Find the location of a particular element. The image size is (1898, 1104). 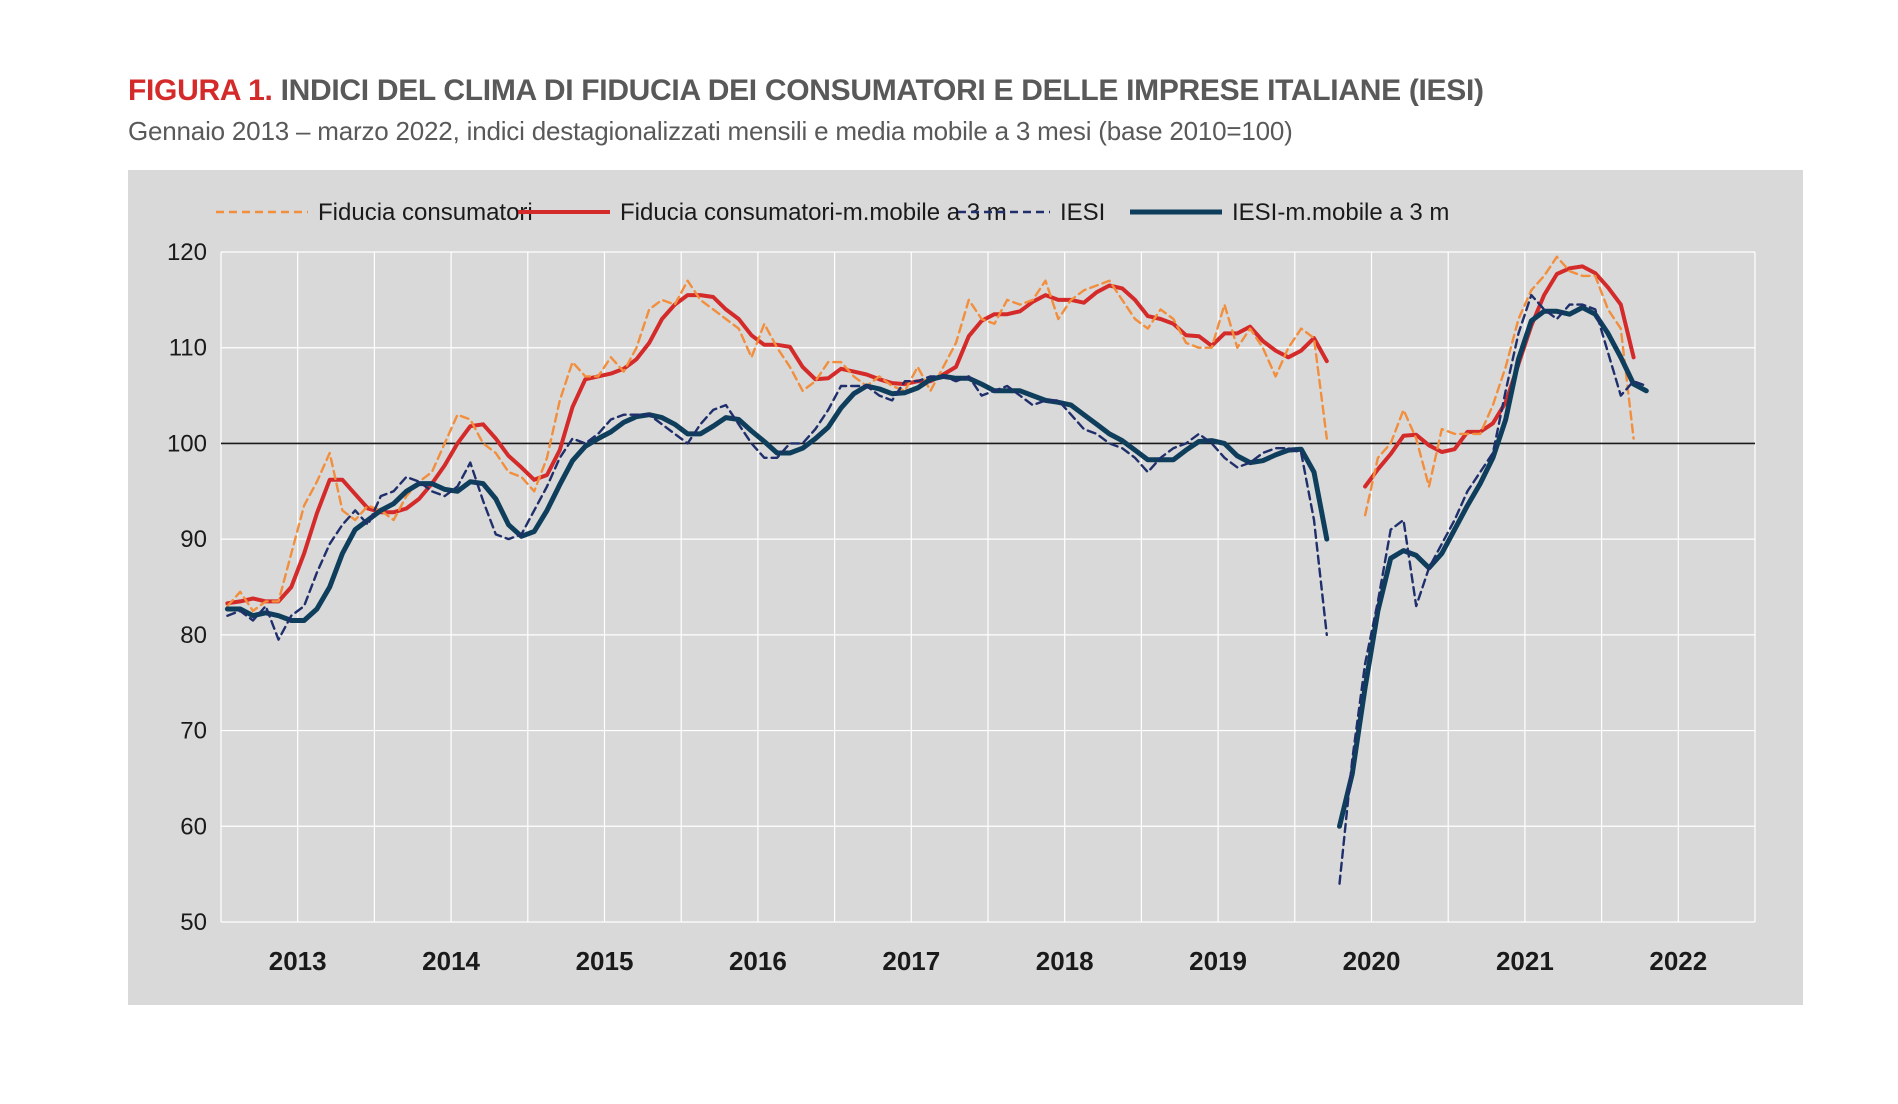

x-year-label: 2021 is located at coordinates (1525, 961).